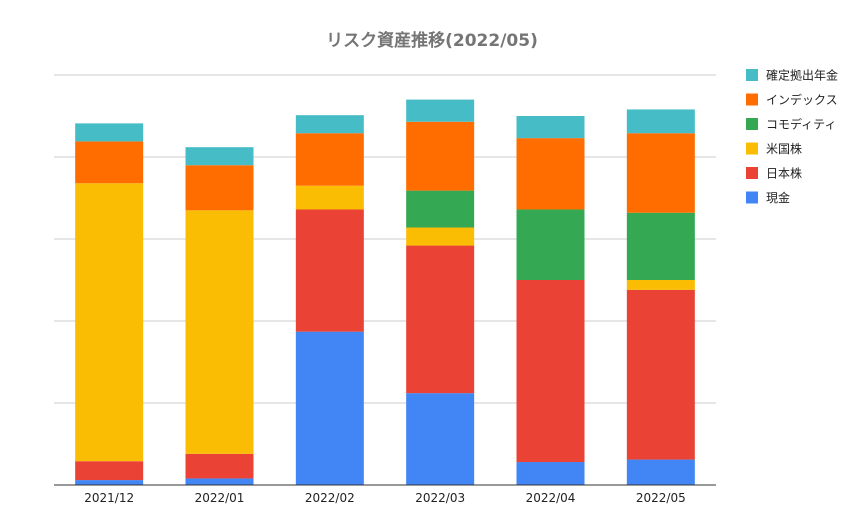 This screenshot has width=864, height=532. I want to click on legend-label: 現金, so click(778, 197).